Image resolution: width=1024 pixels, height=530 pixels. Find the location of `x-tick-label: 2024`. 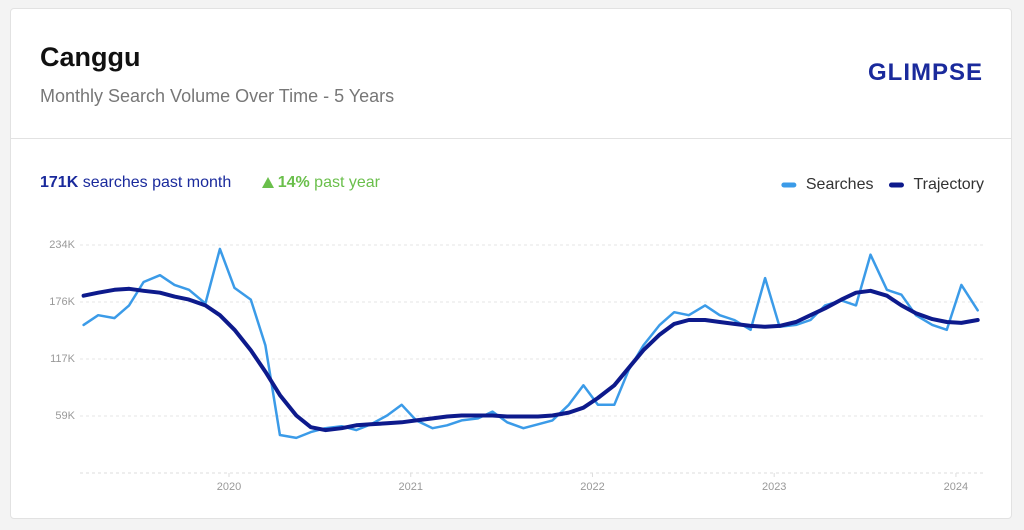

x-tick-label: 2024 is located at coordinates (956, 487).